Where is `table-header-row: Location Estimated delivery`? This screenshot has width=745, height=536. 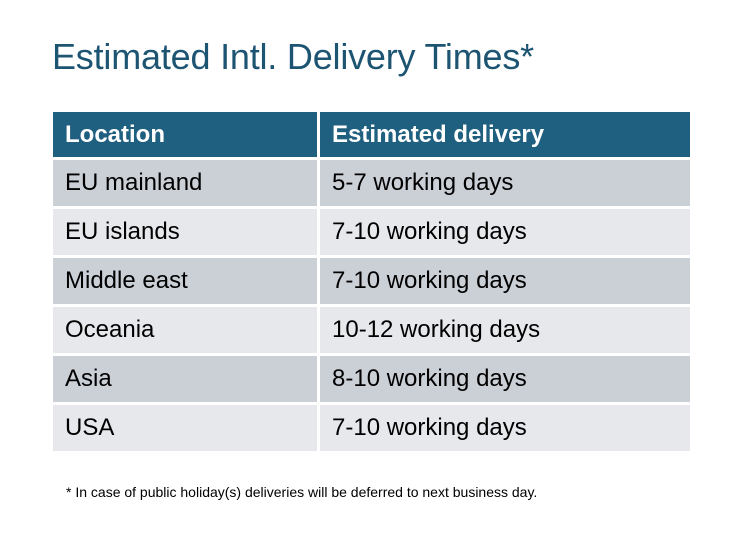 table-header-row: Location Estimated delivery is located at coordinates (371, 136).